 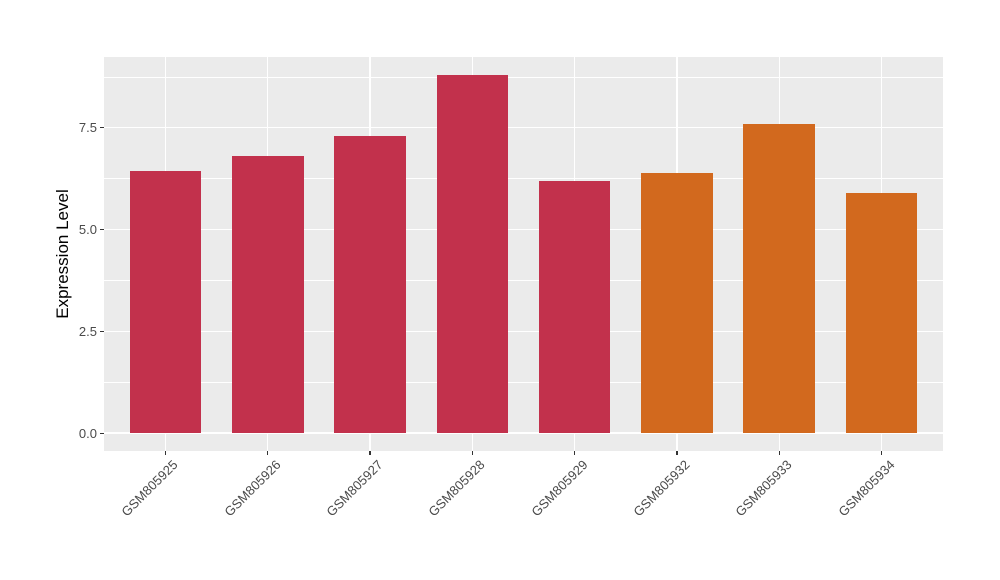 What do you see at coordinates (87, 433) in the screenshot?
I see `y-tick-label: 0.0` at bounding box center [87, 433].